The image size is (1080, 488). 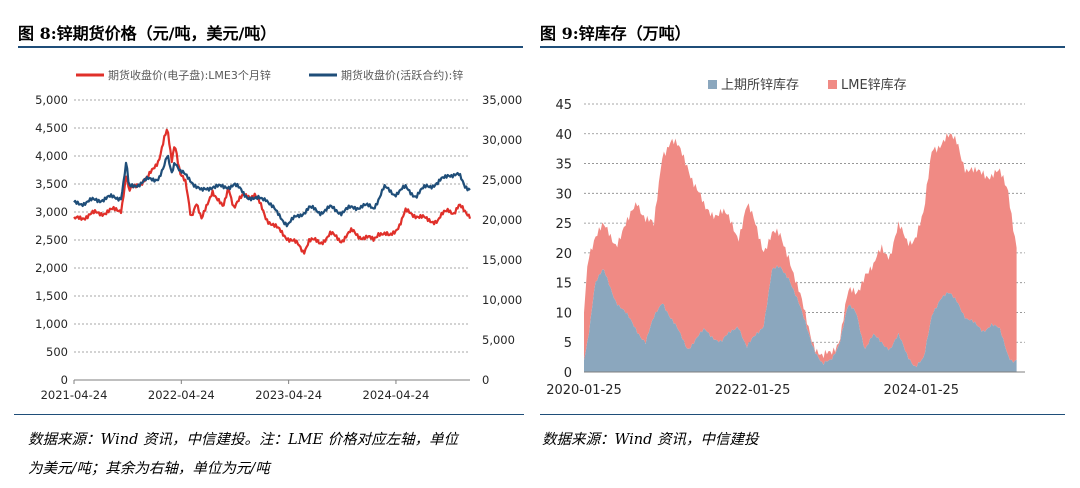 What do you see at coordinates (922, 390) in the screenshot?
I see `x-tick-label: 2024-01-25` at bounding box center [922, 390].